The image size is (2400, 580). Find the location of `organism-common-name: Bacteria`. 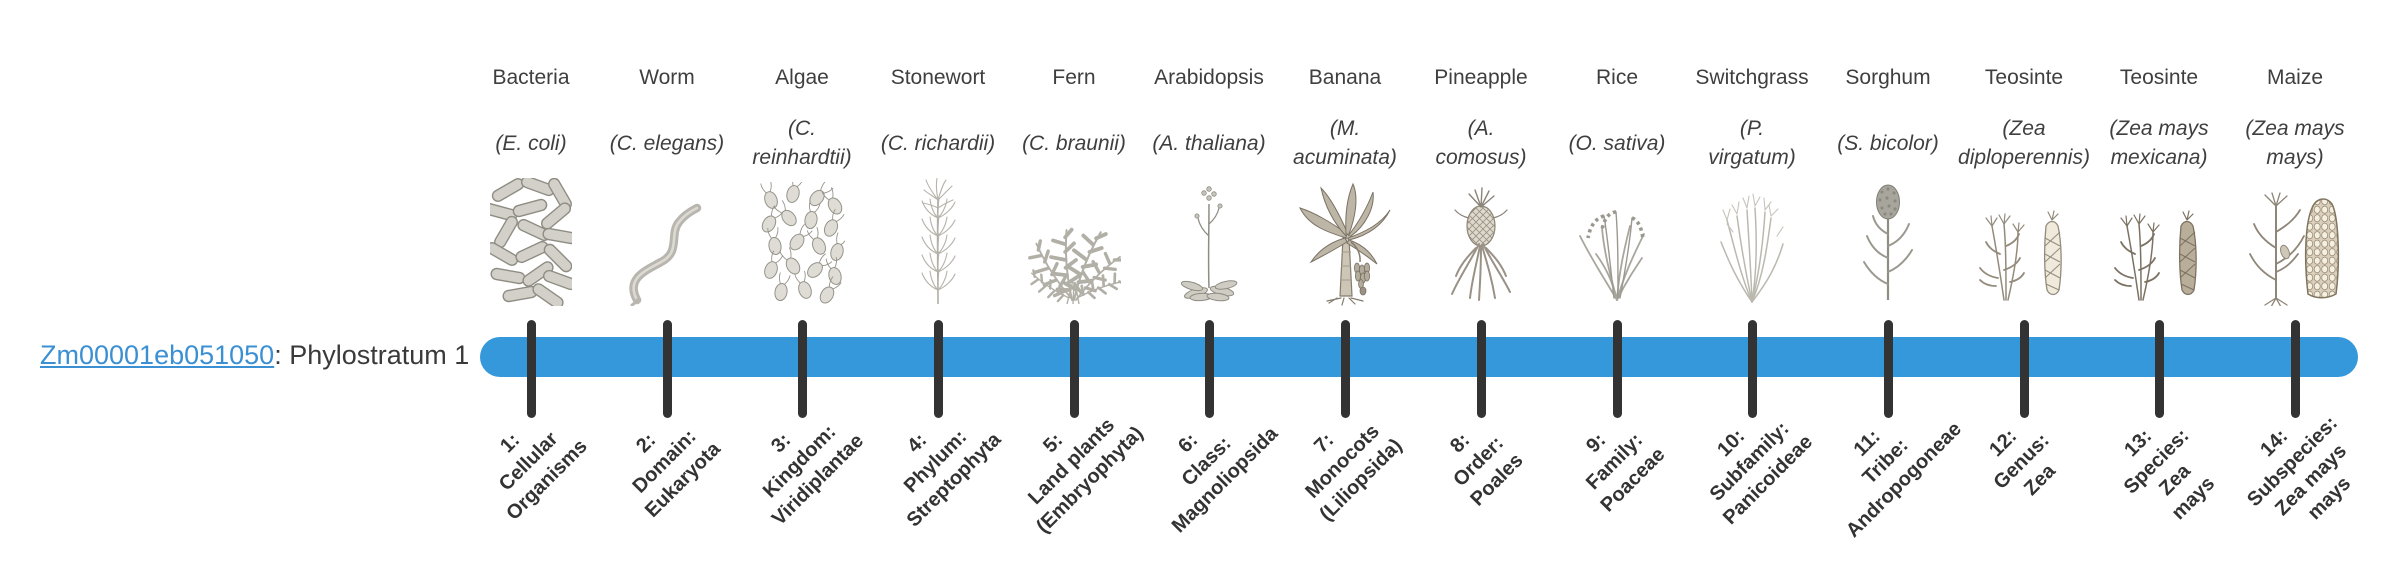

organism-common-name: Bacteria is located at coordinates (531, 77).